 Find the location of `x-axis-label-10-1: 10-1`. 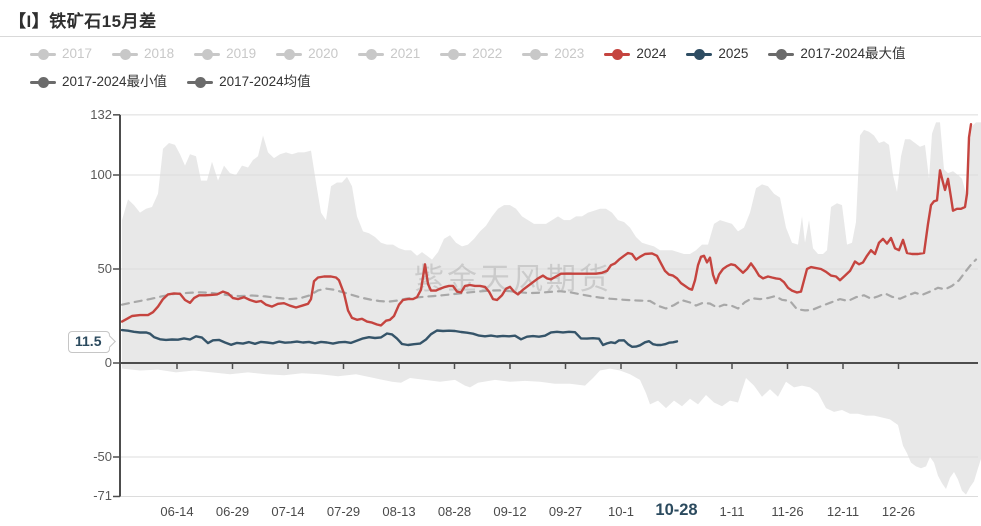

x-axis-label-10-1: 10-1 is located at coordinates (621, 511).